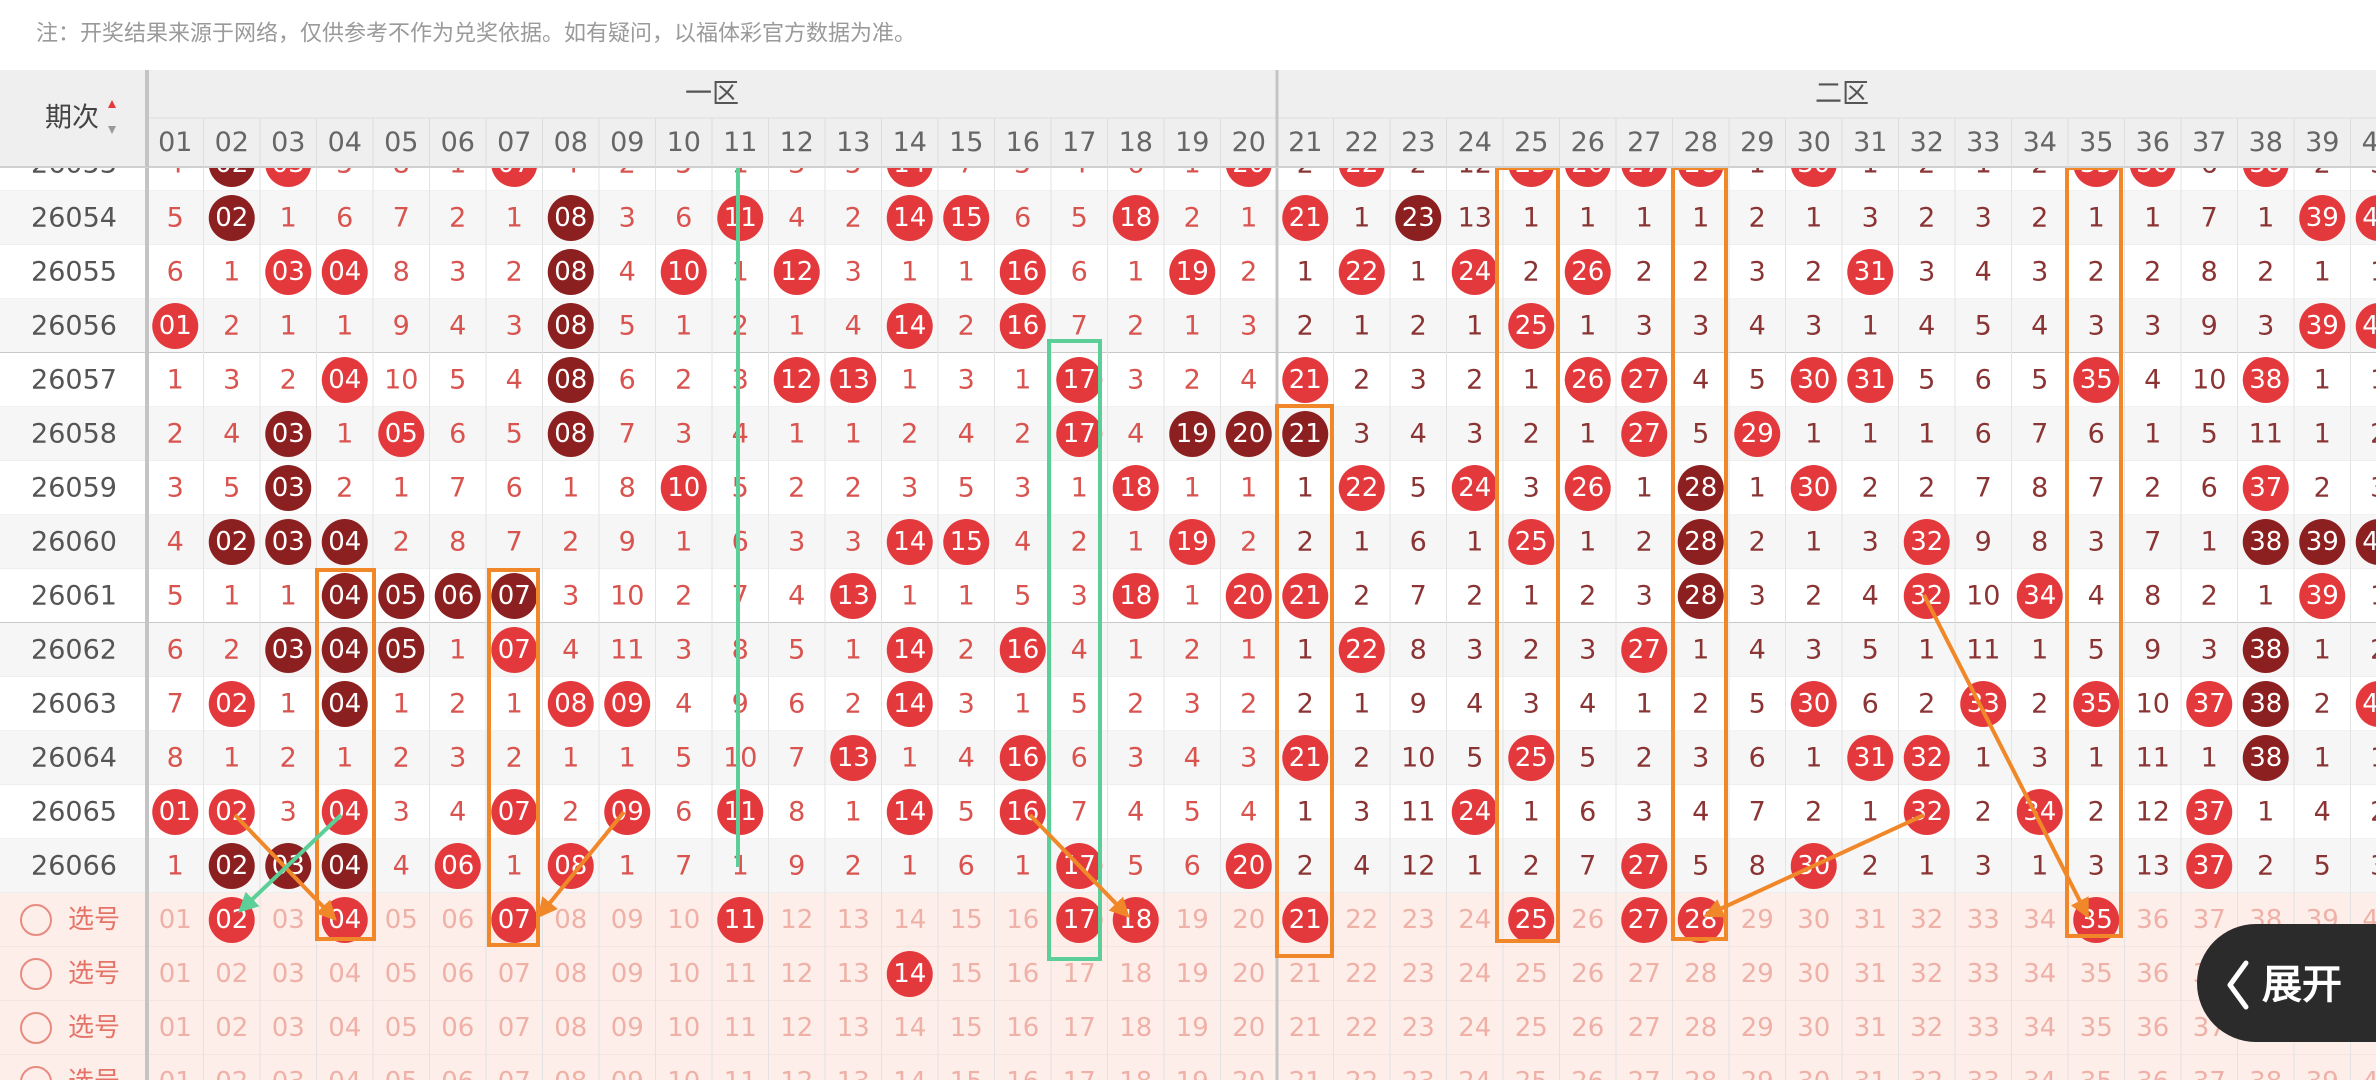 The height and width of the screenshot is (1084, 2376). What do you see at coordinates (1926, 1073) in the screenshot?
I see `option-number: 32` at bounding box center [1926, 1073].